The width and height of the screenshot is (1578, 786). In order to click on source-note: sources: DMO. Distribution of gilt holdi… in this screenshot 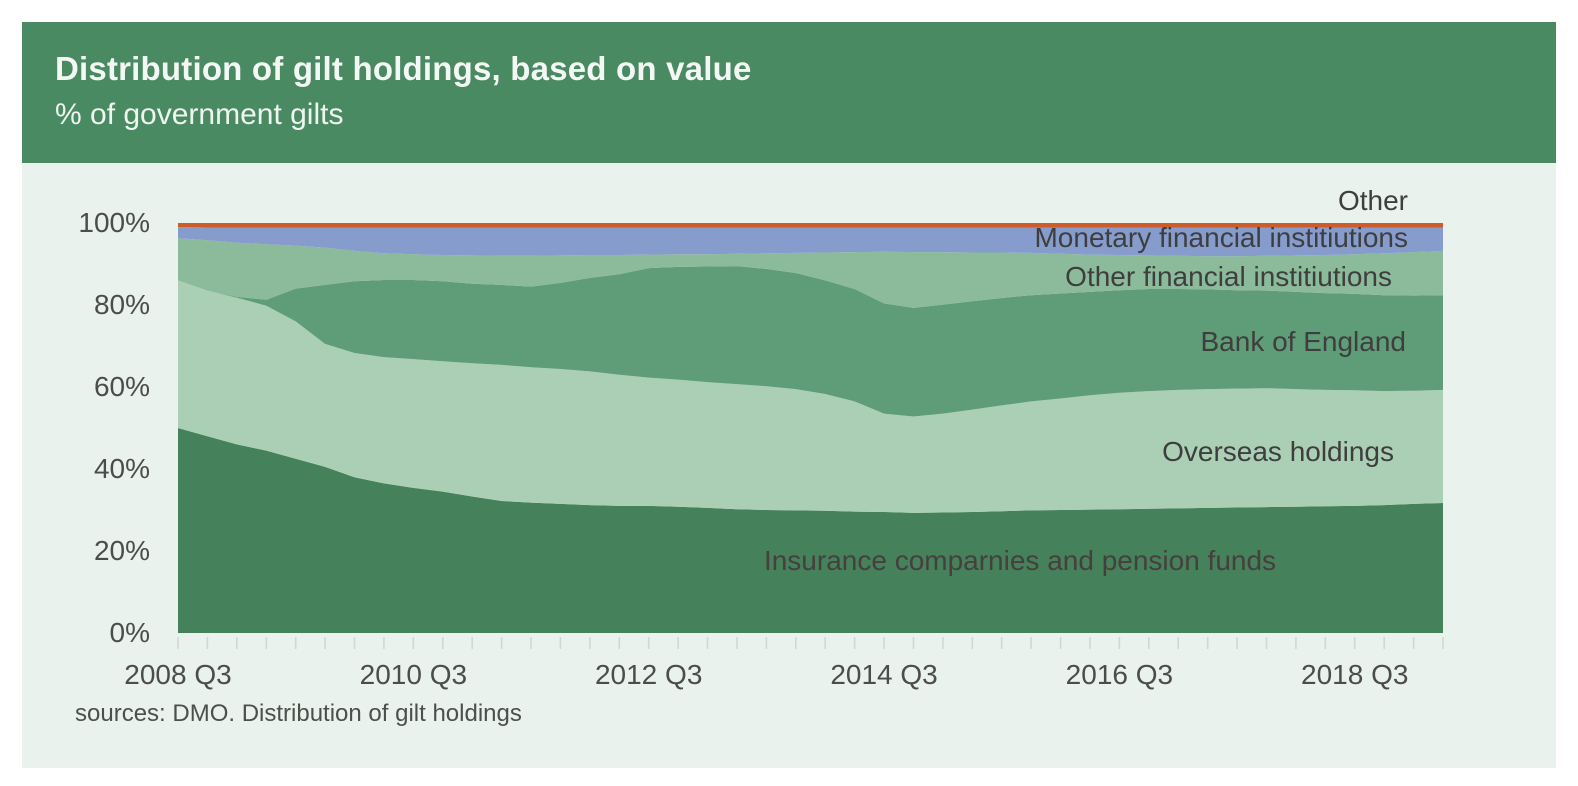, I will do `click(298, 713)`.